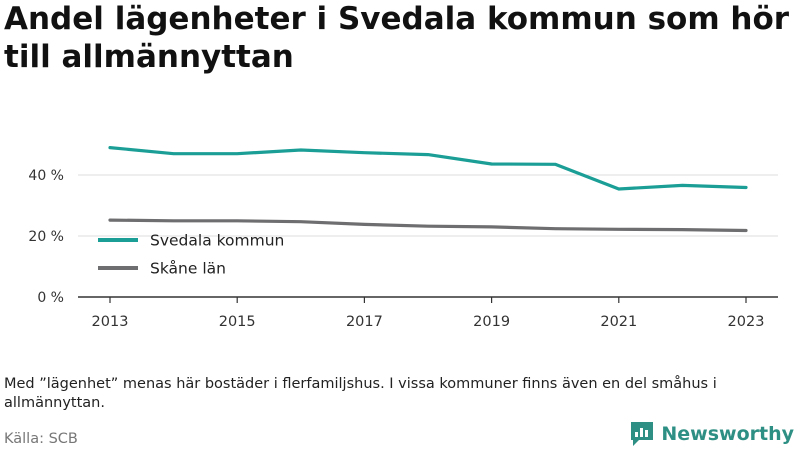 The width and height of the screenshot is (800, 450). What do you see at coordinates (491, 322) in the screenshot?
I see `x-tick-label: 2019` at bounding box center [491, 322].